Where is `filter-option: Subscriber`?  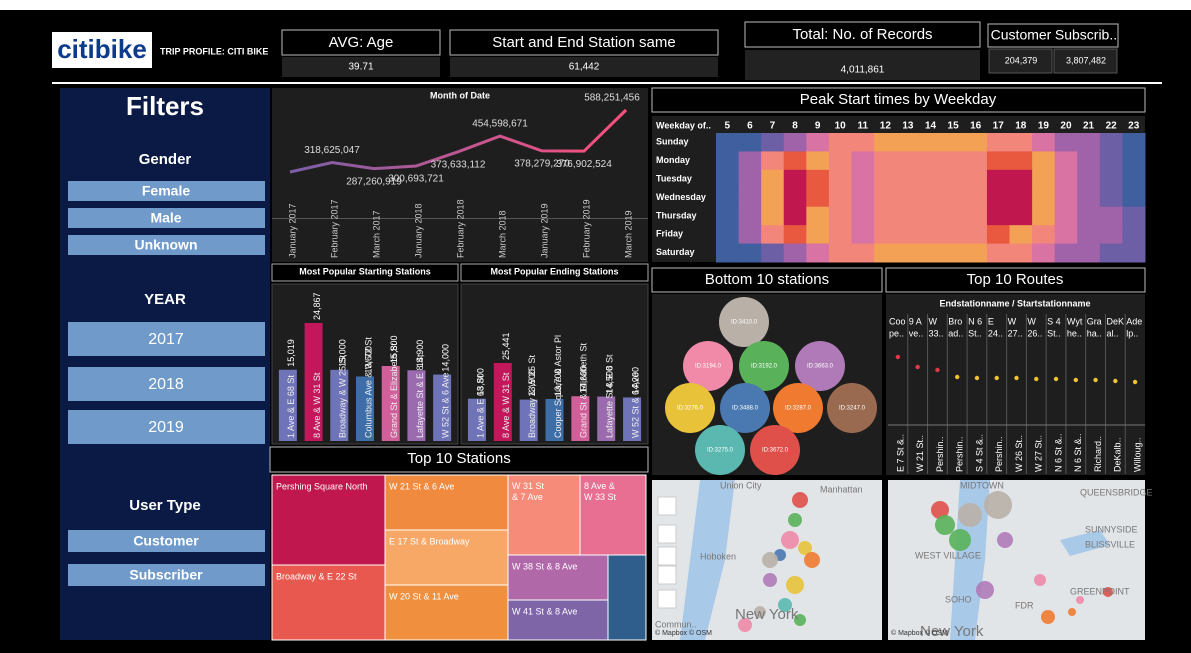
filter-option: Subscriber is located at coordinates (166, 575).